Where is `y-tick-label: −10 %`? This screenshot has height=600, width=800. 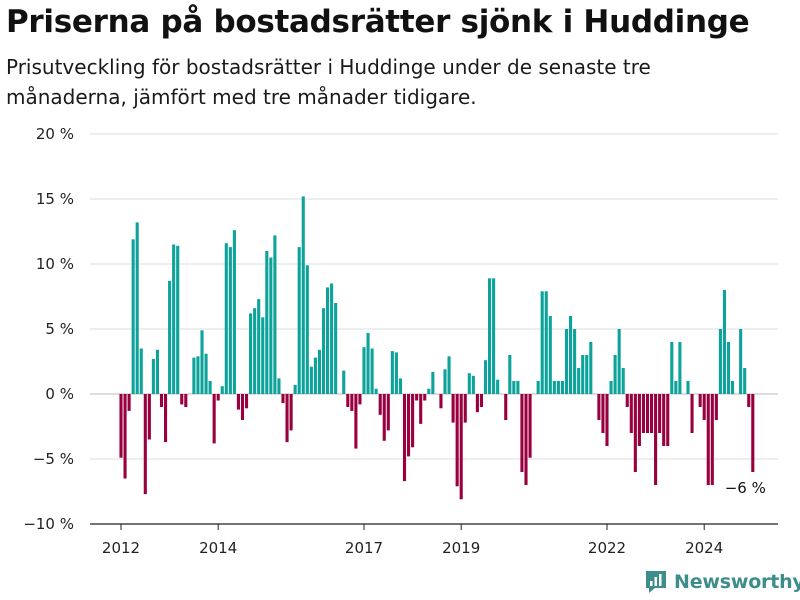 y-tick-label: −10 % is located at coordinates (48, 524).